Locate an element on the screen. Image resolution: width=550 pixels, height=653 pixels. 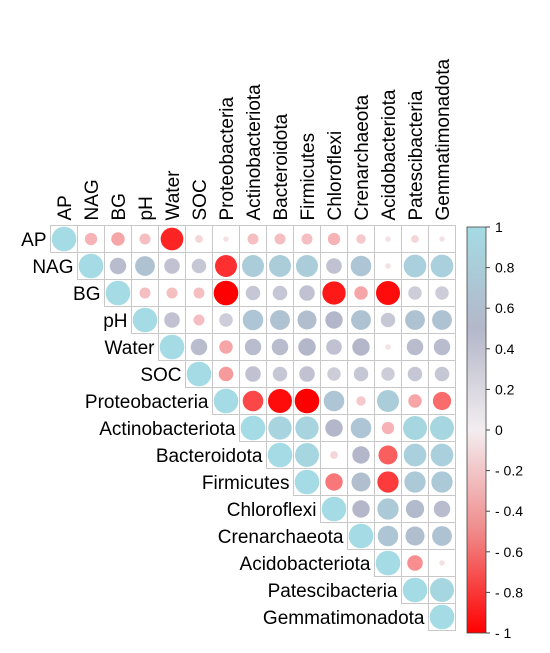
correlation-circle-bg-bacteroidota is located at coordinates (280, 293).